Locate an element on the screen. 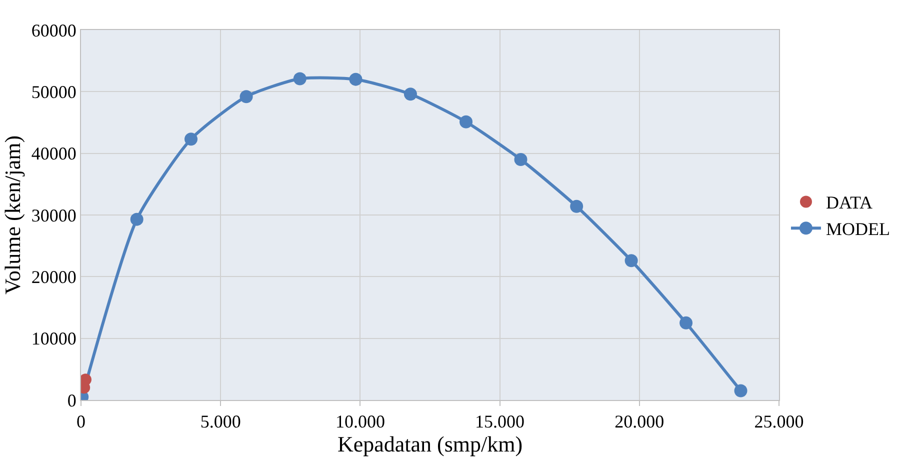  x-tick-label: 5.000 is located at coordinates (220, 422).